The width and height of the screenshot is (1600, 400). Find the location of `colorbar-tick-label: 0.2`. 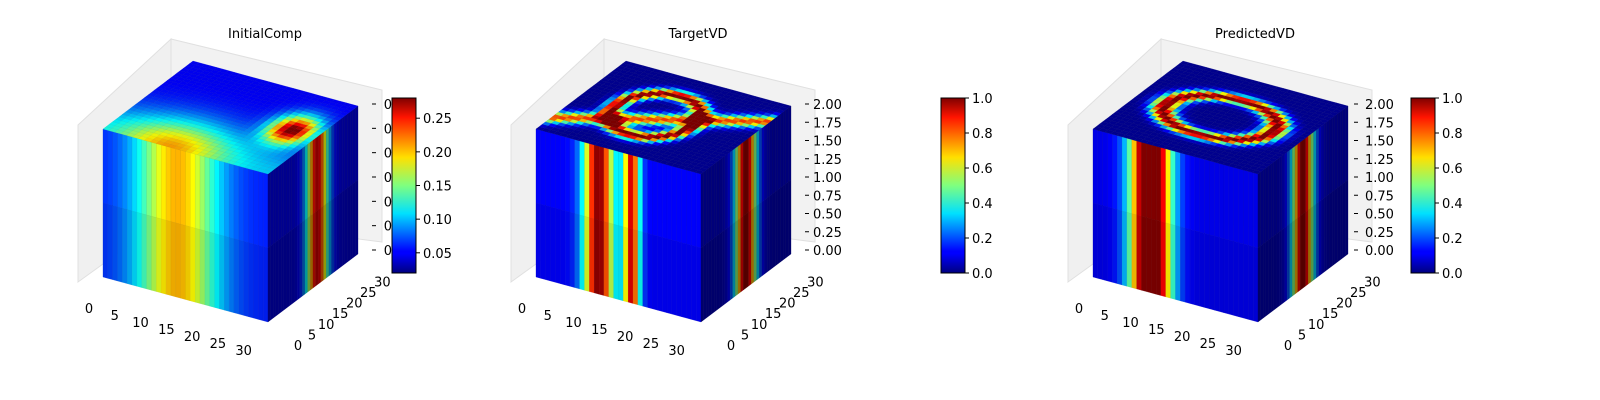

colorbar-tick-label: 0.2 is located at coordinates (982, 239).